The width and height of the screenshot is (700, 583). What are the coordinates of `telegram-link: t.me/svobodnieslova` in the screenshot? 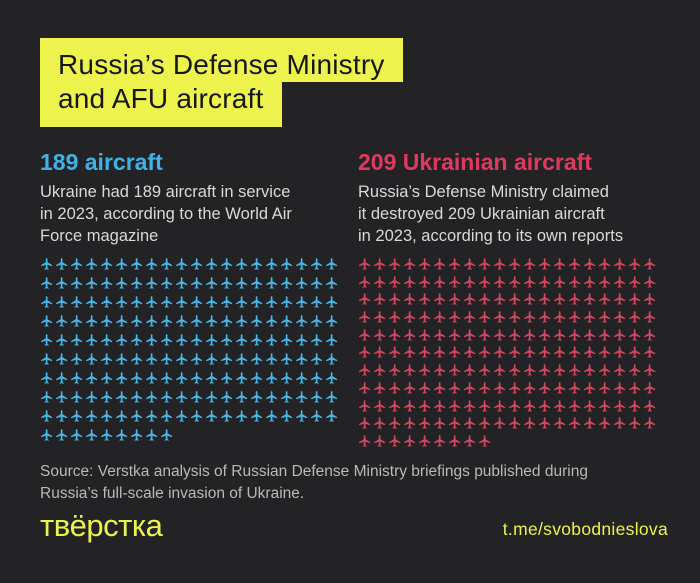 It's located at (585, 529).